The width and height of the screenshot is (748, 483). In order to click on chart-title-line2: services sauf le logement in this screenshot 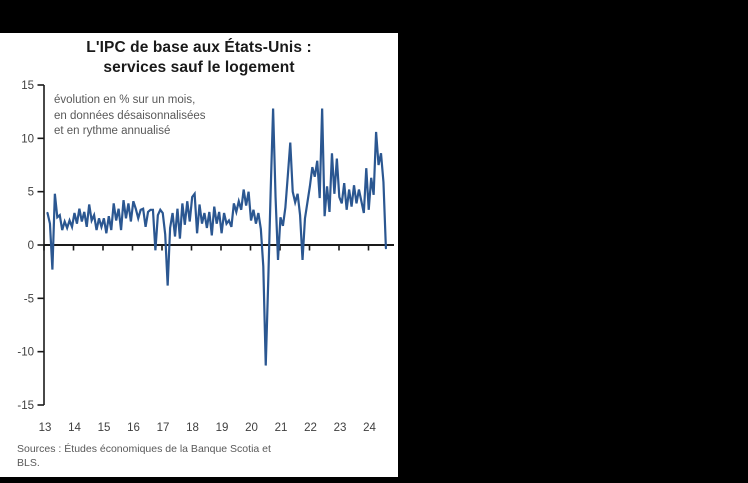, I will do `click(199, 67)`.